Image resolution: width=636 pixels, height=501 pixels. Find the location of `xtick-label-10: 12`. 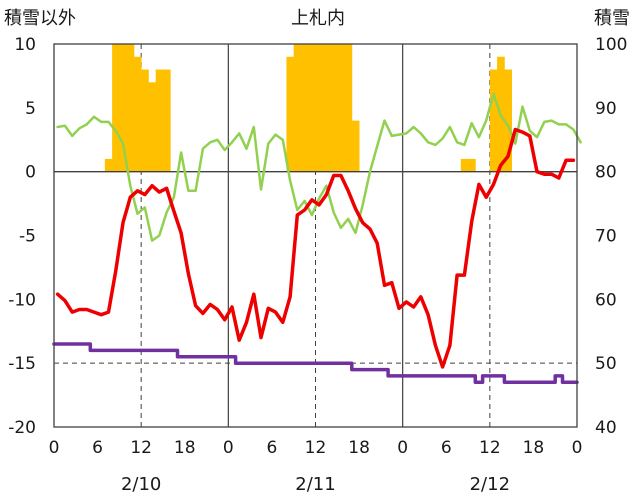

xtick-label-10: 12 is located at coordinates (490, 448).